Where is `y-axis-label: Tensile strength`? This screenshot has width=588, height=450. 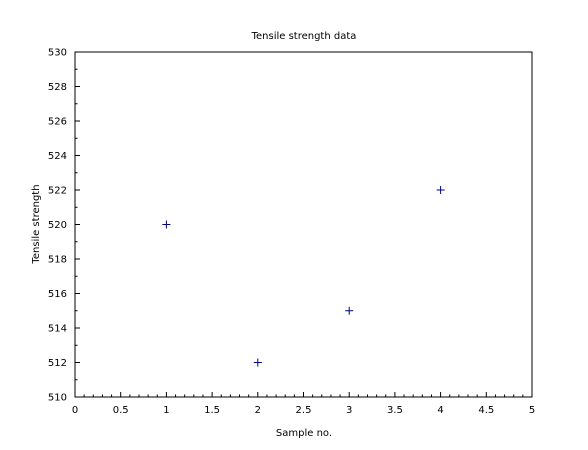 y-axis-label: Tensile strength is located at coordinates (36, 224).